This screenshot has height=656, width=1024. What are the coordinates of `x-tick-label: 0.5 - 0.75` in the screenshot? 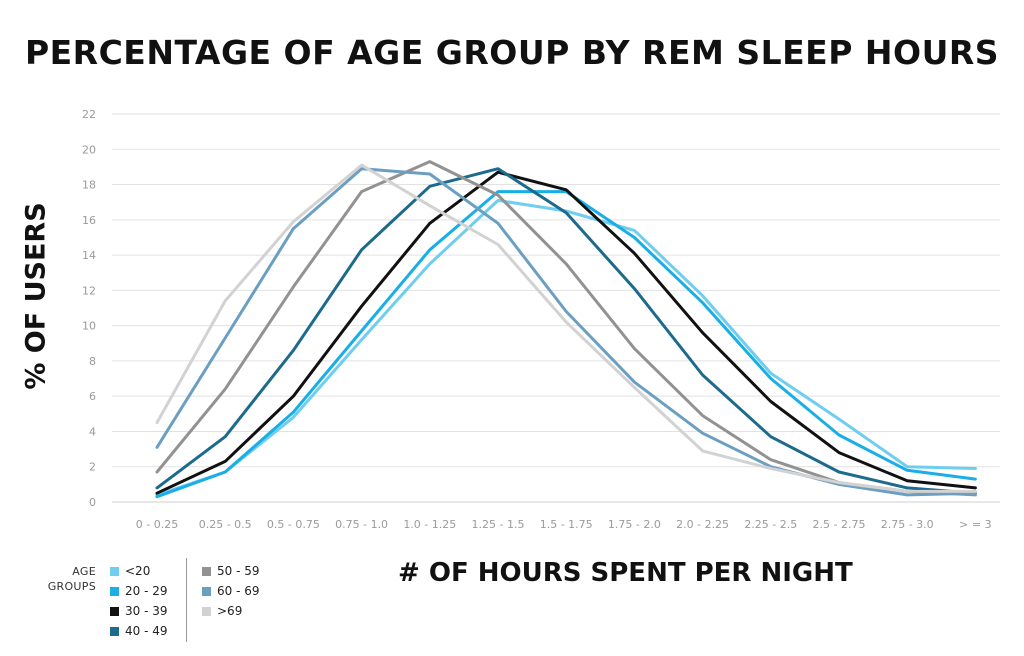 It's located at (293, 524).